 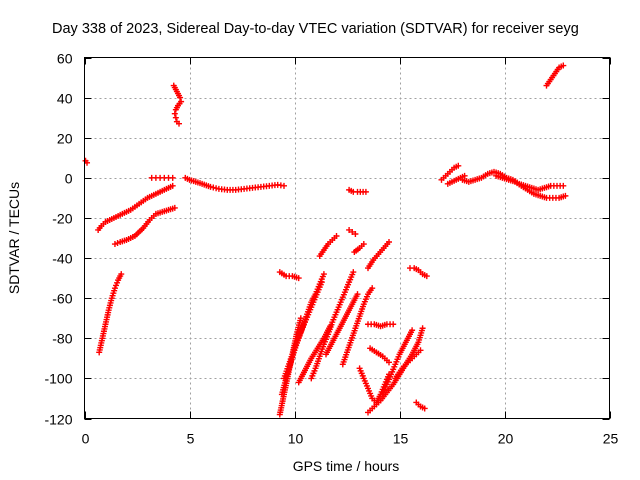 I want to click on y-tick-label: -100, so click(x=58, y=379).